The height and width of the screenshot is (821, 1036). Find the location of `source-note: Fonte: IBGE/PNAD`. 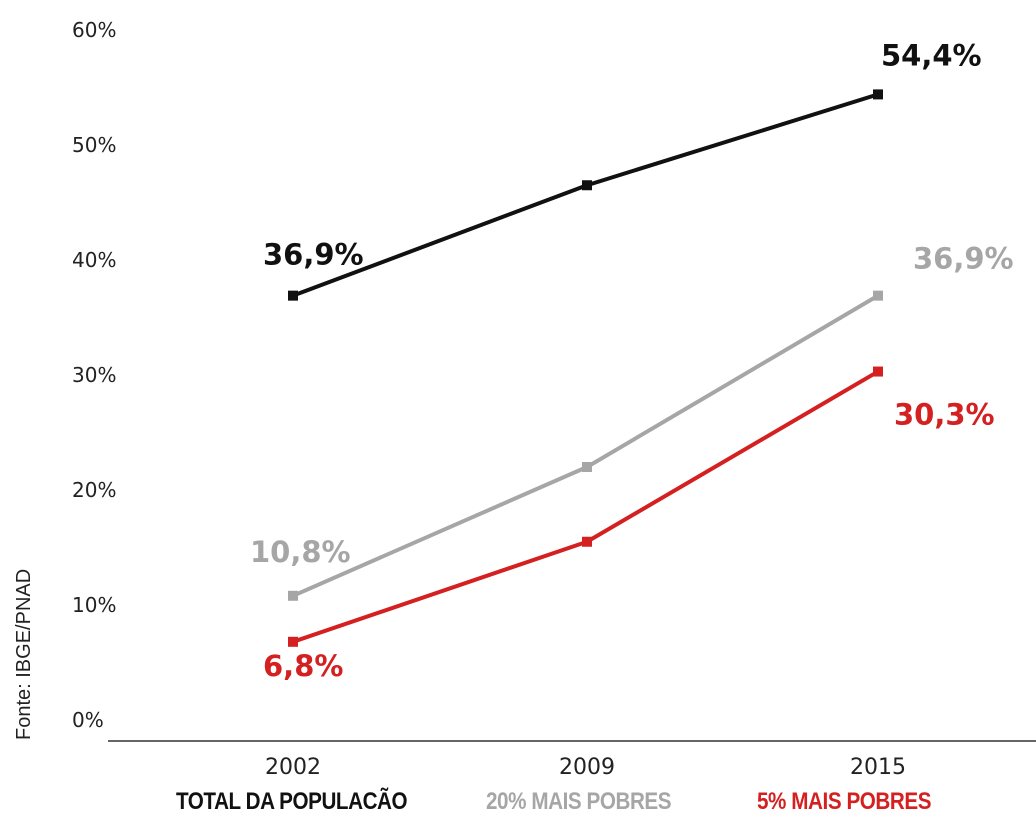

source-note: Fonte: IBGE/PNAD is located at coordinates (24, 654).